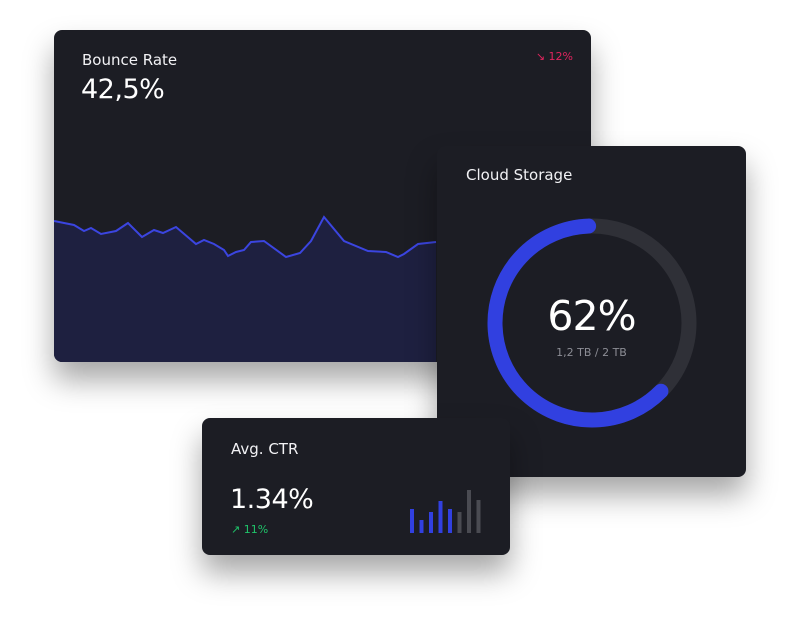 Image resolution: width=800 pixels, height=633 pixels. What do you see at coordinates (445, 511) in the screenshot?
I see `avg-ctr-bar-chart` at bounding box center [445, 511].